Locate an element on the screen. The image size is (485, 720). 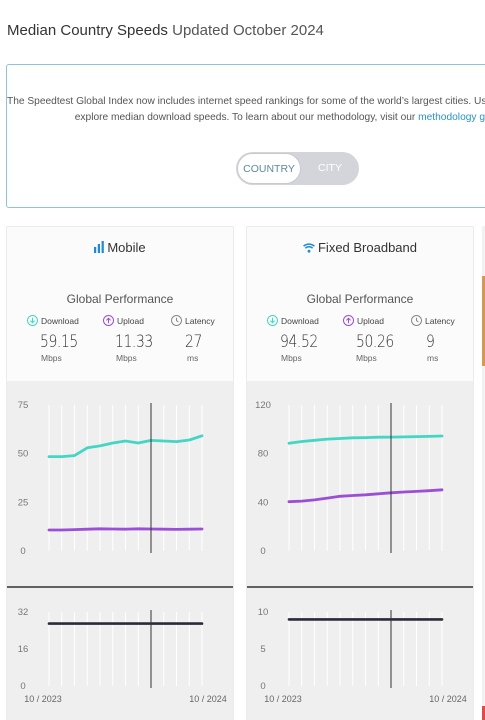
mobile-download-metric: Download 59.15 Mbps is located at coordinates (63, 339).